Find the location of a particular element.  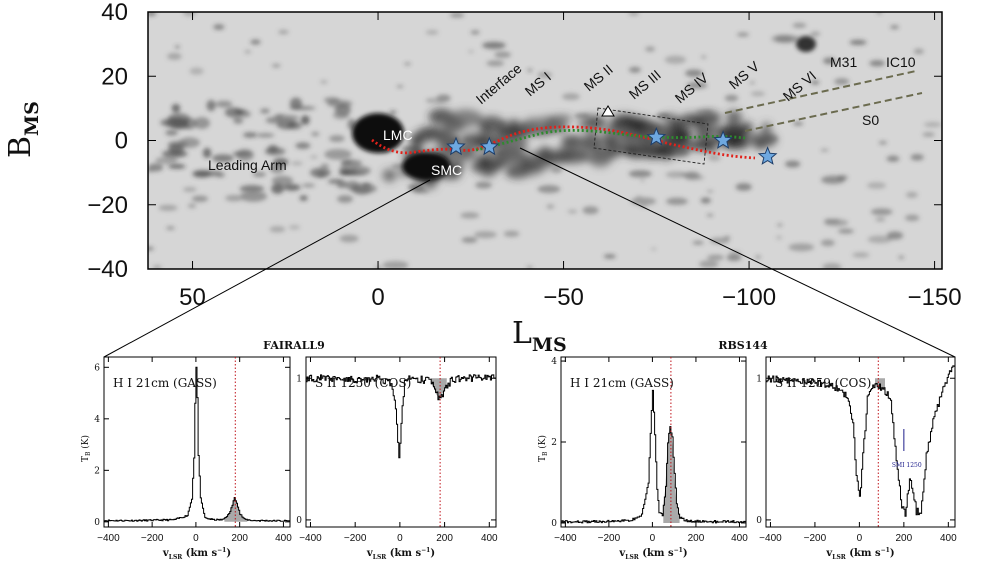

ytick-label: 4 is located at coordinates (97, 420).